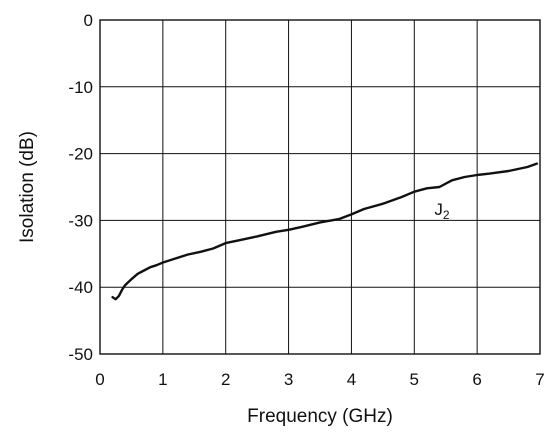  Describe the element at coordinates (476, 379) in the screenshot. I see `x-tick-label: 6` at that location.